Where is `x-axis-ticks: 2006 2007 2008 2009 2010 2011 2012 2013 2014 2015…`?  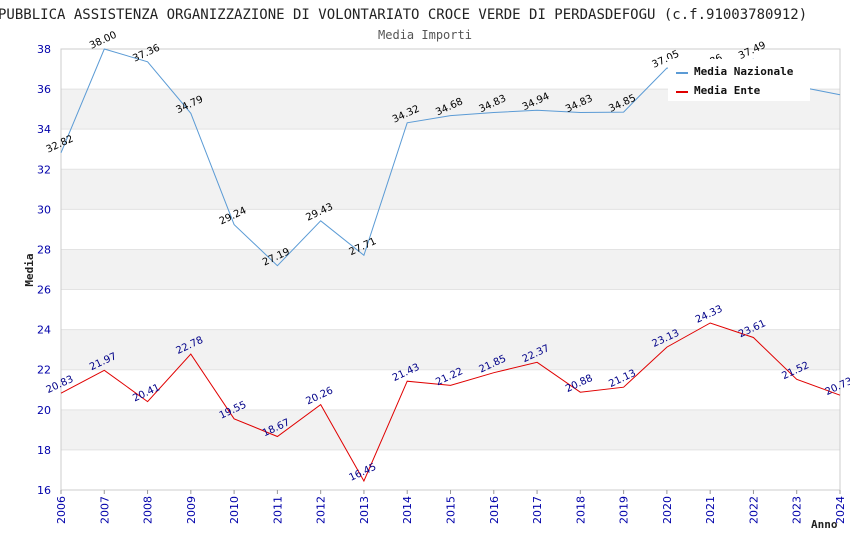 x-axis-ticks: 2006 2007 2008 2009 2010 2011 2012 2013 2014 2015… is located at coordinates (451, 507).